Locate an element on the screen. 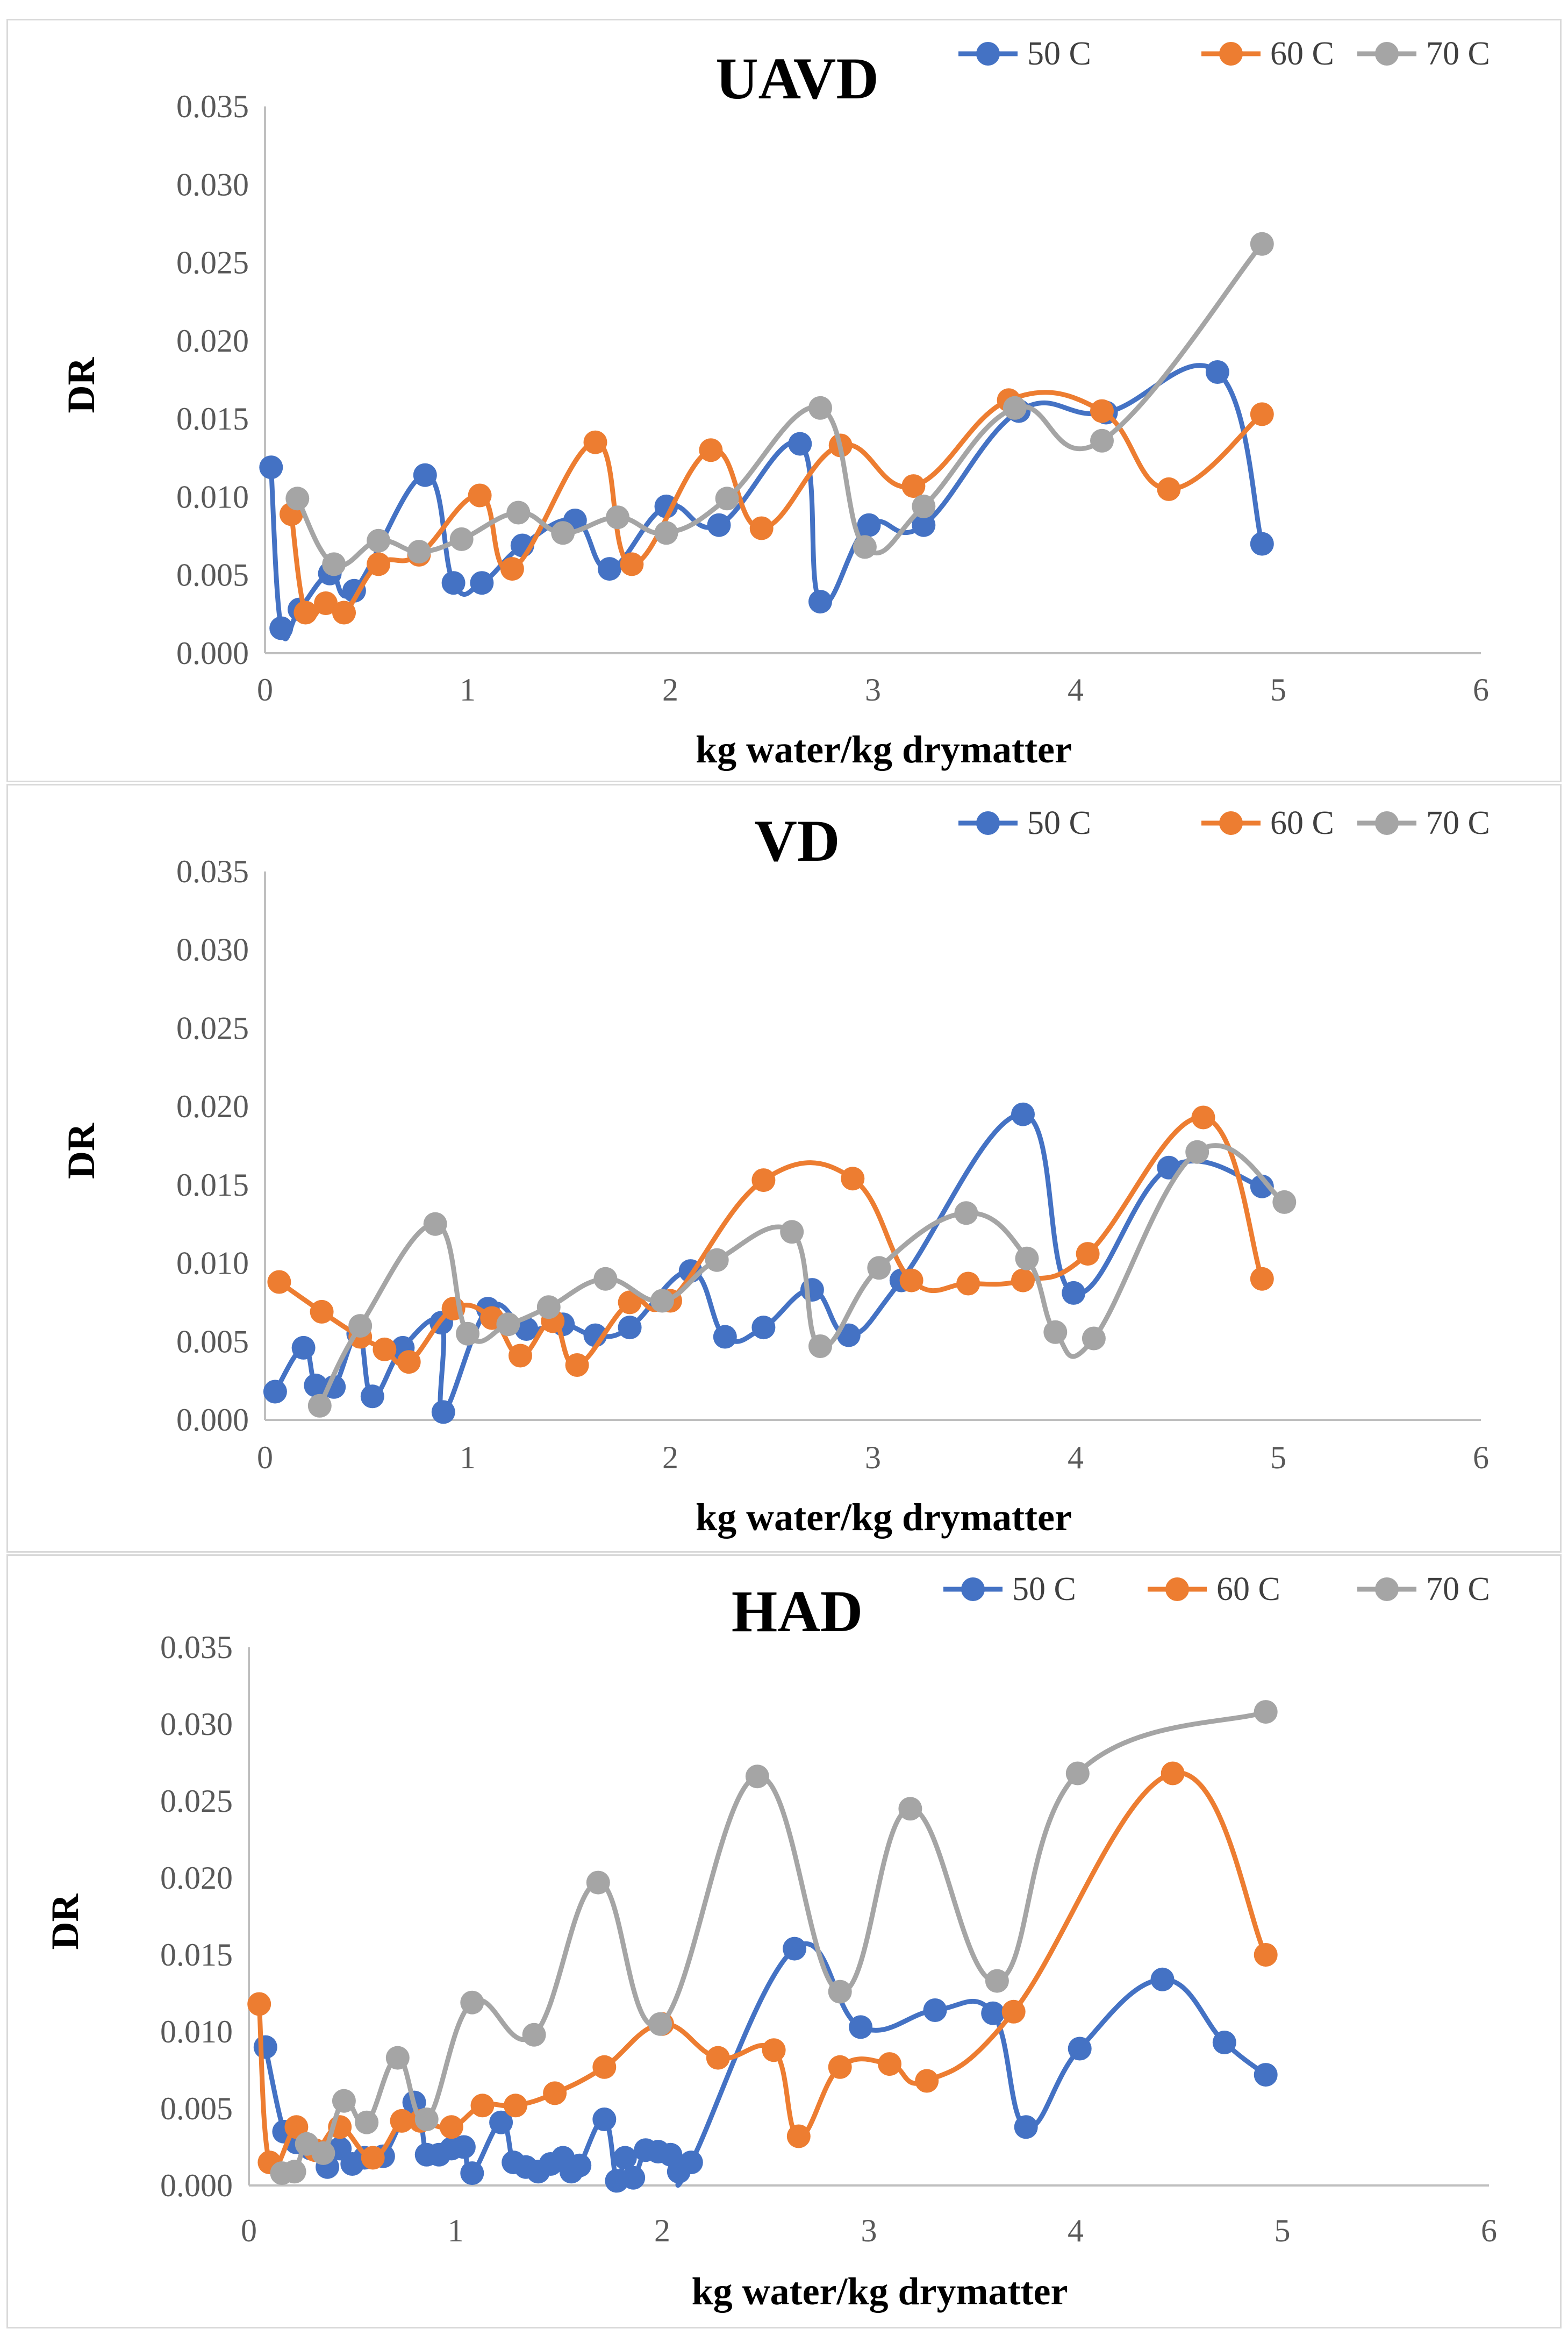  legend-swatch-marker is located at coordinates (1177, 1589).